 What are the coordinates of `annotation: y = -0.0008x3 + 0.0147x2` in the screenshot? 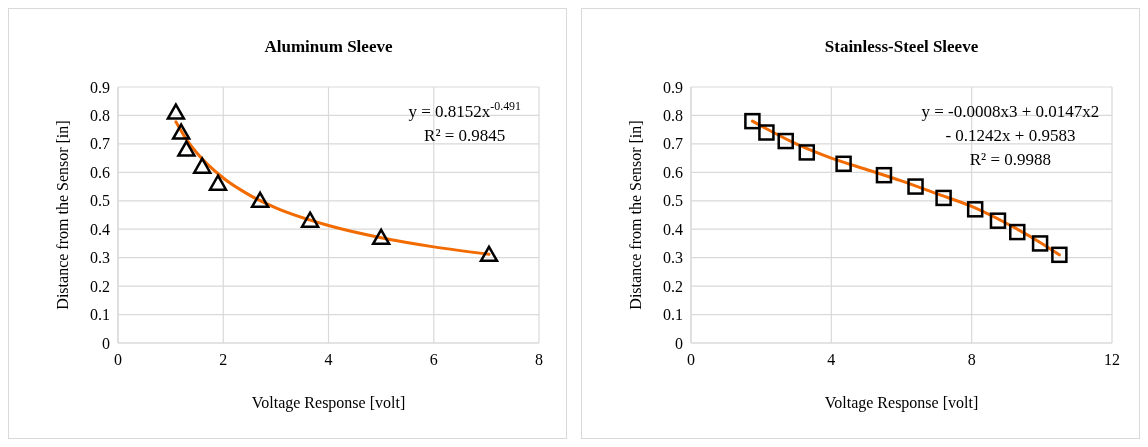 It's located at (1010, 111).